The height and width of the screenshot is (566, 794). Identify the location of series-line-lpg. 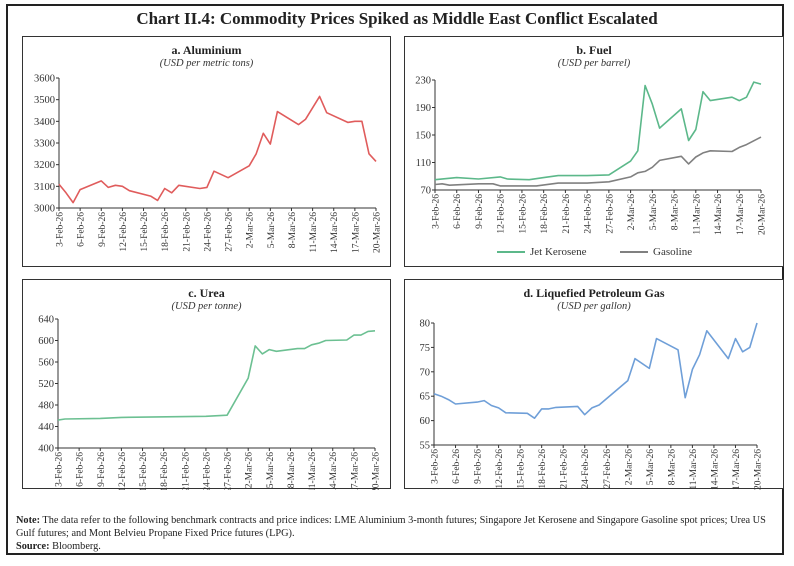
(595, 370).